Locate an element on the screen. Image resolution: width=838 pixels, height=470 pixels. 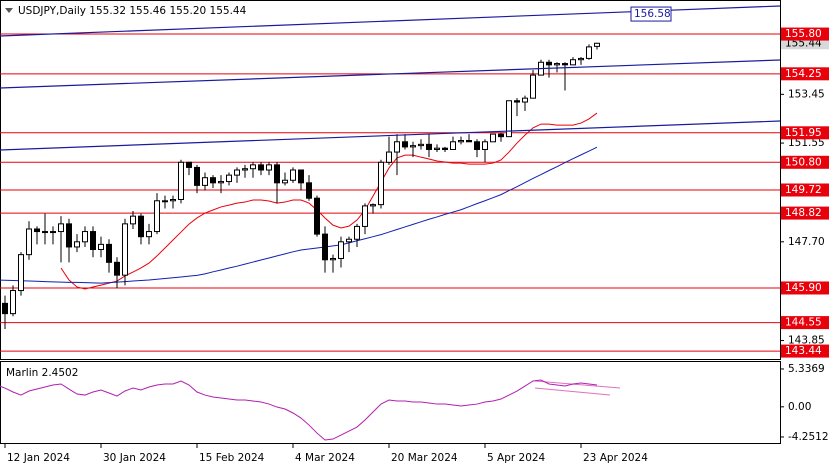
level-label: 149.72 is located at coordinates (803, 190).